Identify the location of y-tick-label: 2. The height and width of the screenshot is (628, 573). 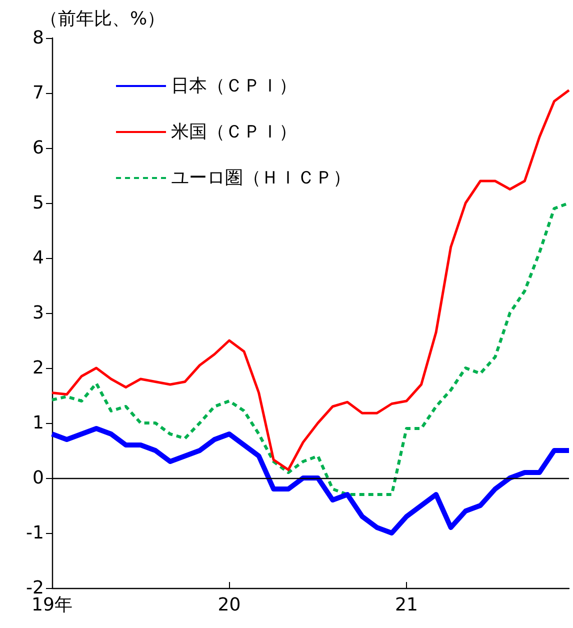
(38, 368).